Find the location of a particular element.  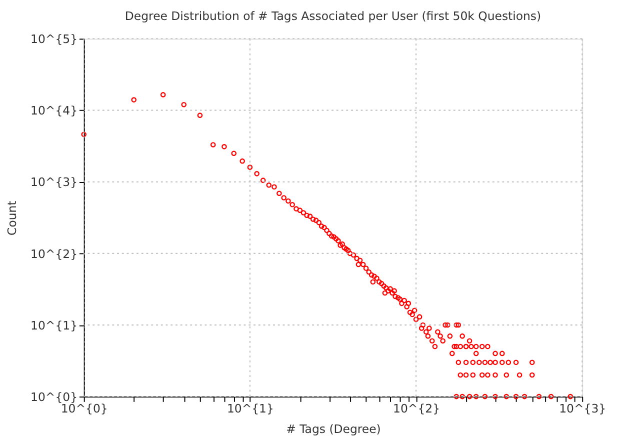

y-tick-label: 10^{1} is located at coordinates (54, 325).